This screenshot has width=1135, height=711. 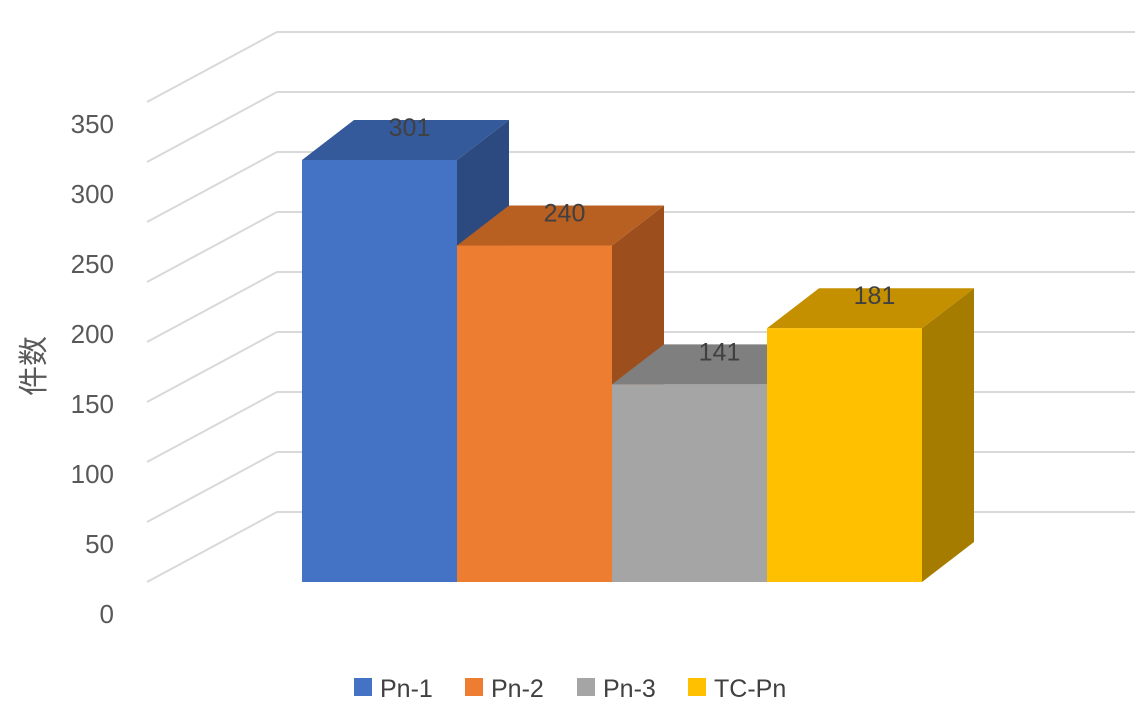 What do you see at coordinates (92, 264) in the screenshot?
I see `y-tick-label: 250` at bounding box center [92, 264].